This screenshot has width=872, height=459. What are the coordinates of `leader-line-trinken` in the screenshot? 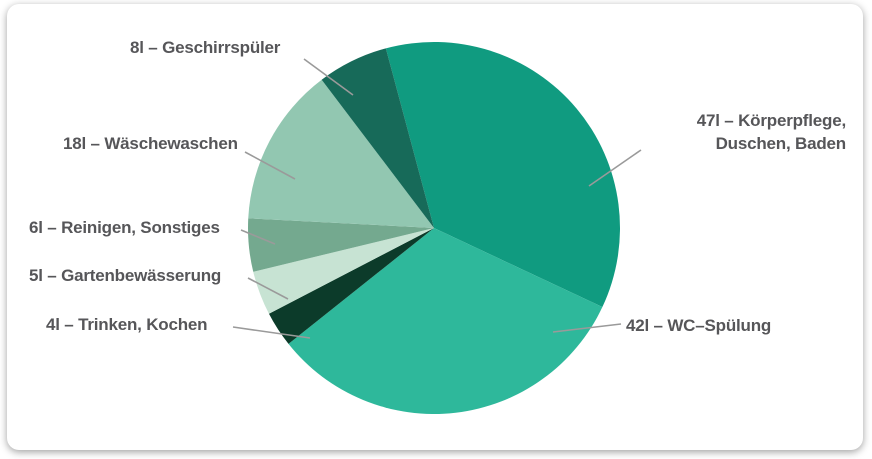 It's located at (271, 332).